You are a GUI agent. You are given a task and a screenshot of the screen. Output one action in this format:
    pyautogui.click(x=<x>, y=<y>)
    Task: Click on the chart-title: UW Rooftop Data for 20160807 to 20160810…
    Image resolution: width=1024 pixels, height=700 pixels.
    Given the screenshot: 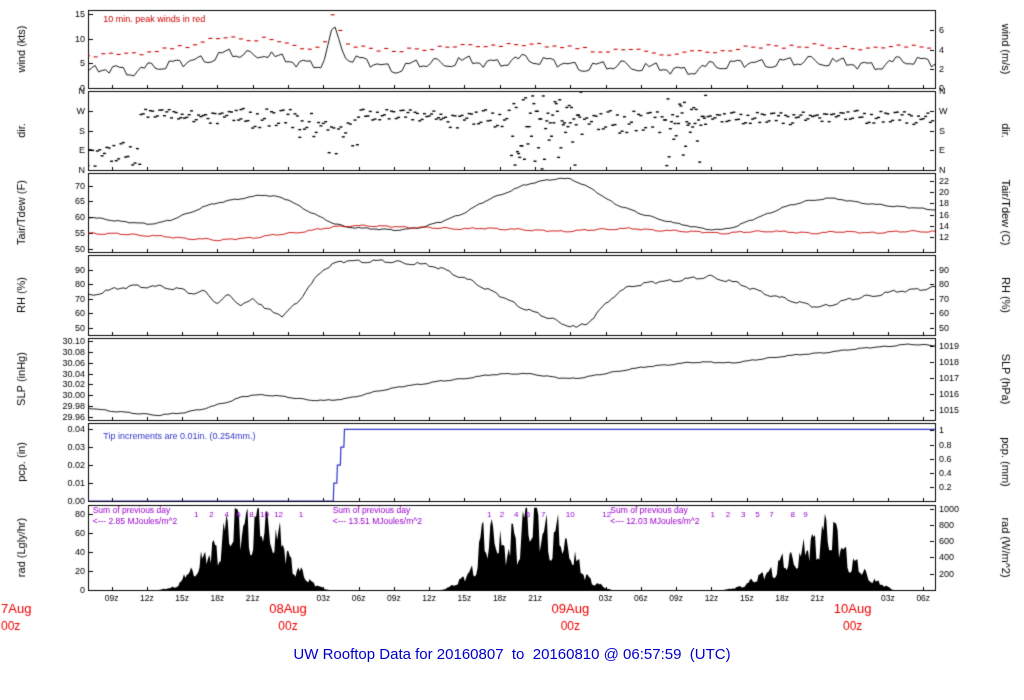 What is the action you would take?
    pyautogui.click(x=512, y=654)
    